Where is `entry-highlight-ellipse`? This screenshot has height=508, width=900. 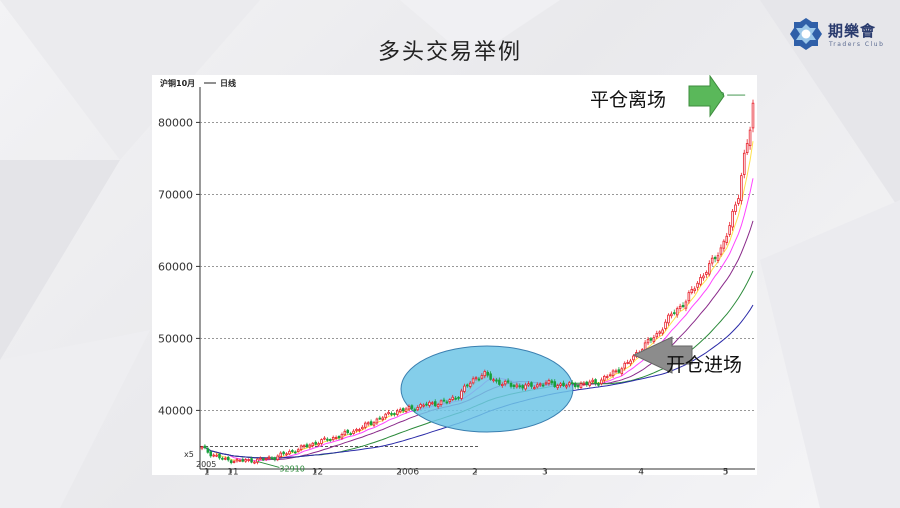 entry-highlight-ellipse is located at coordinates (487, 389).